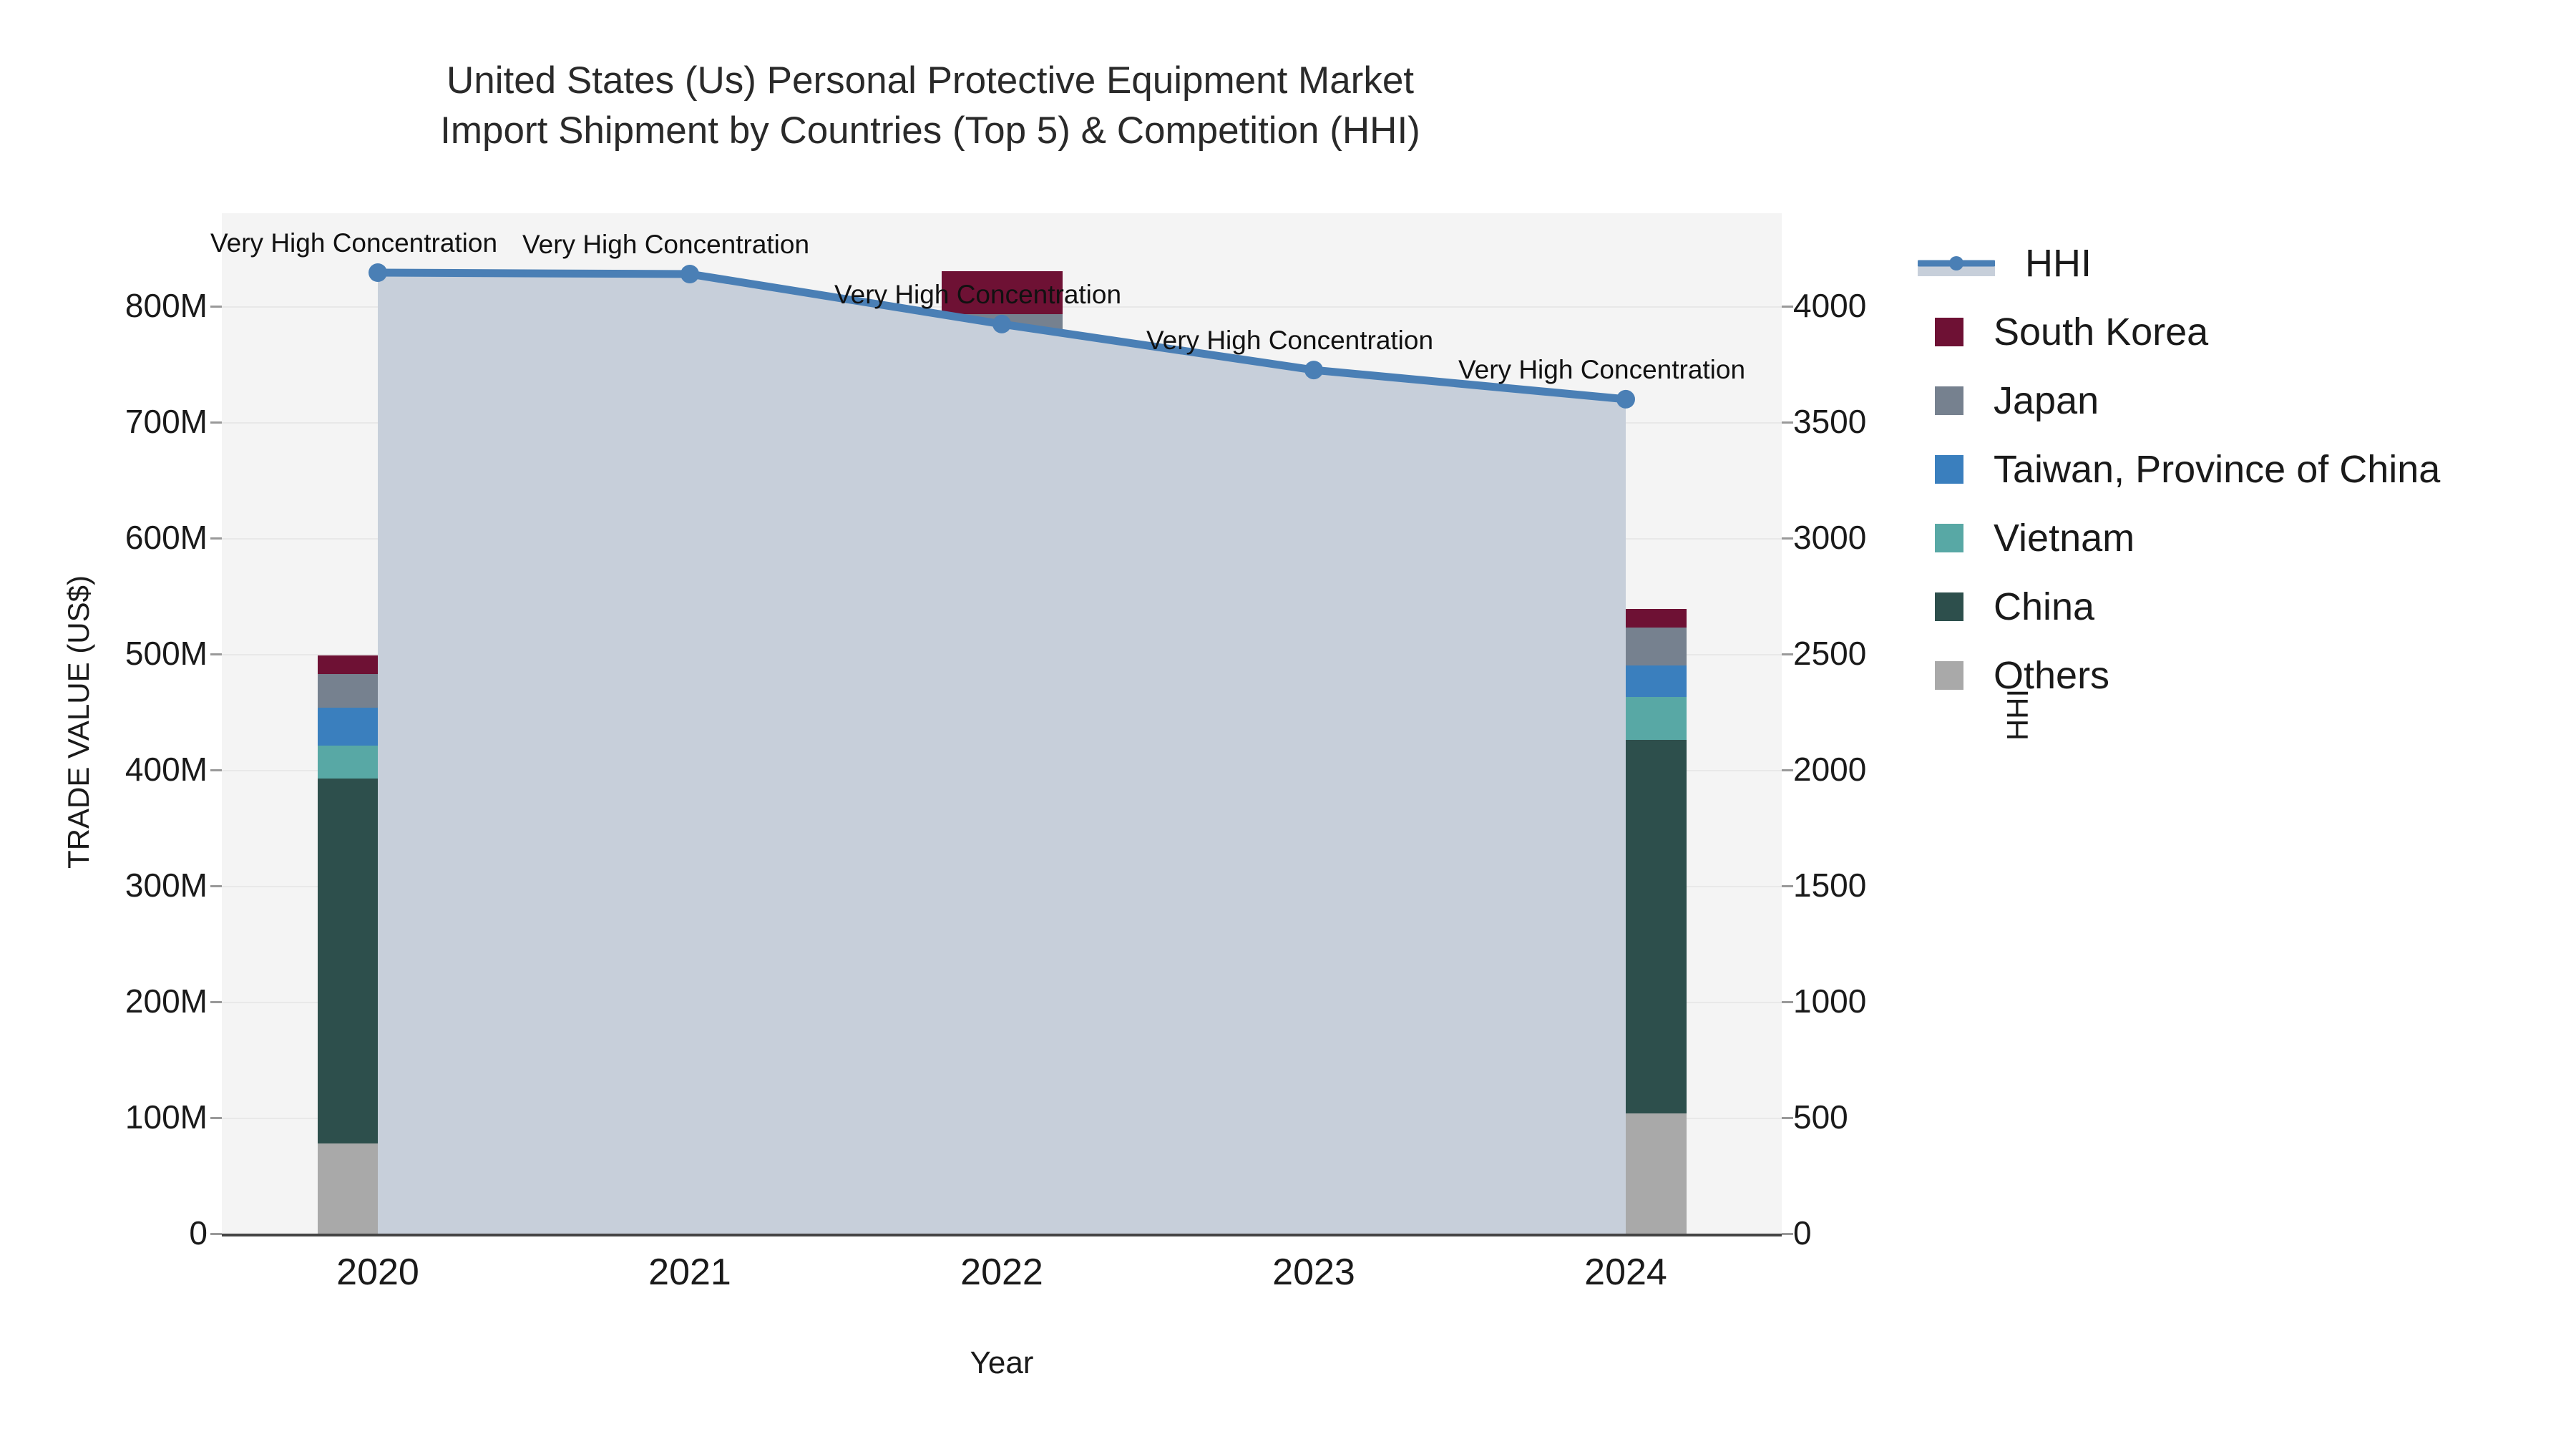  I want to click on x-axis-label: Year, so click(1002, 1362).